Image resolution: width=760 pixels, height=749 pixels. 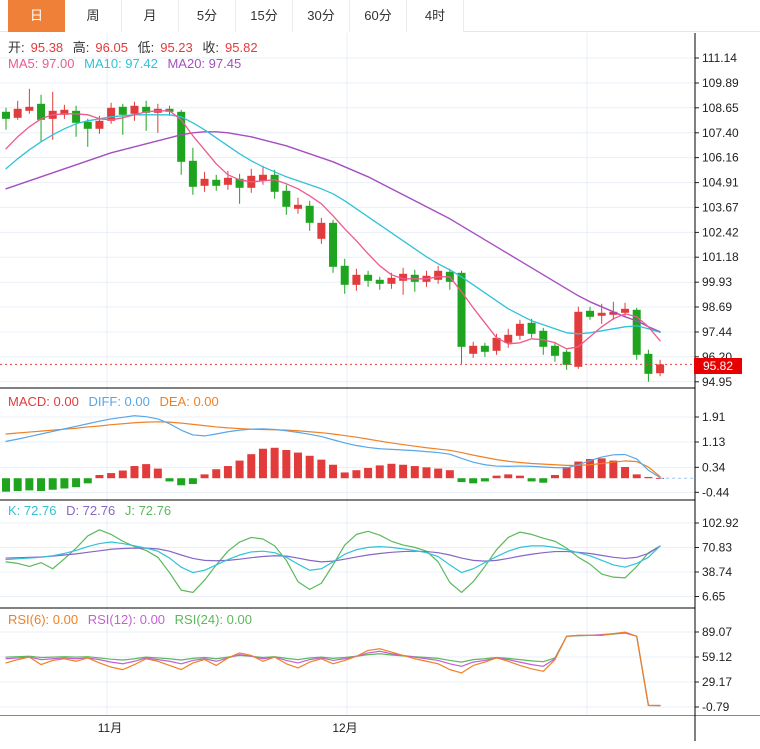 I want to click on j-value: J: 72.76, so click(x=148, y=510).